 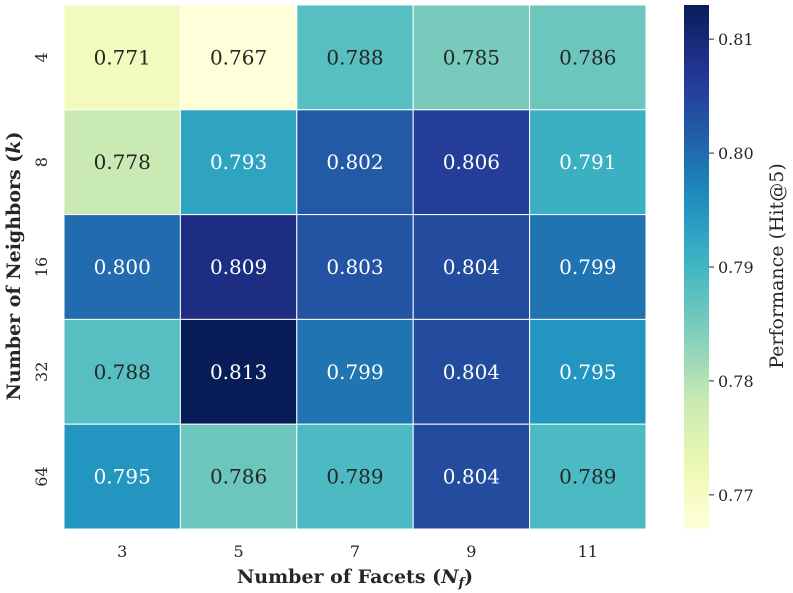 I want to click on x-tick-label: 3, so click(x=122, y=551).